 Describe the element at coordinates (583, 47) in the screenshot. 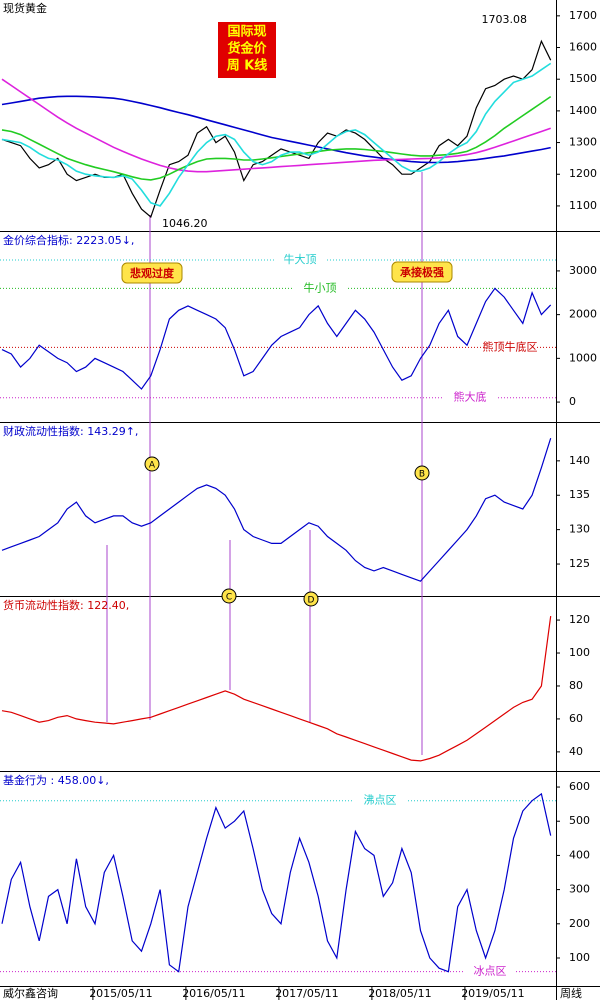

I see `y-tick-label: 1600` at that location.